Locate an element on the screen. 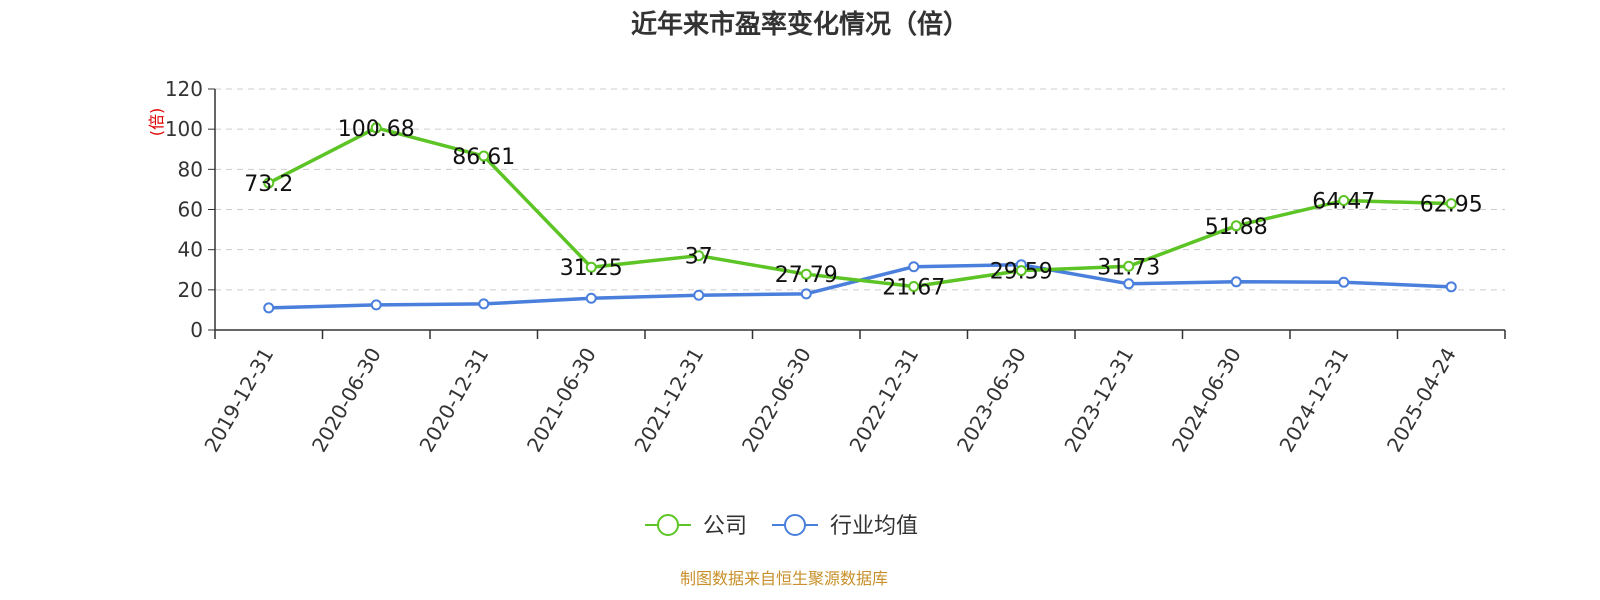 The image size is (1600, 600). x-tick-label: 2024-06-30 is located at coordinates (1206, 400).